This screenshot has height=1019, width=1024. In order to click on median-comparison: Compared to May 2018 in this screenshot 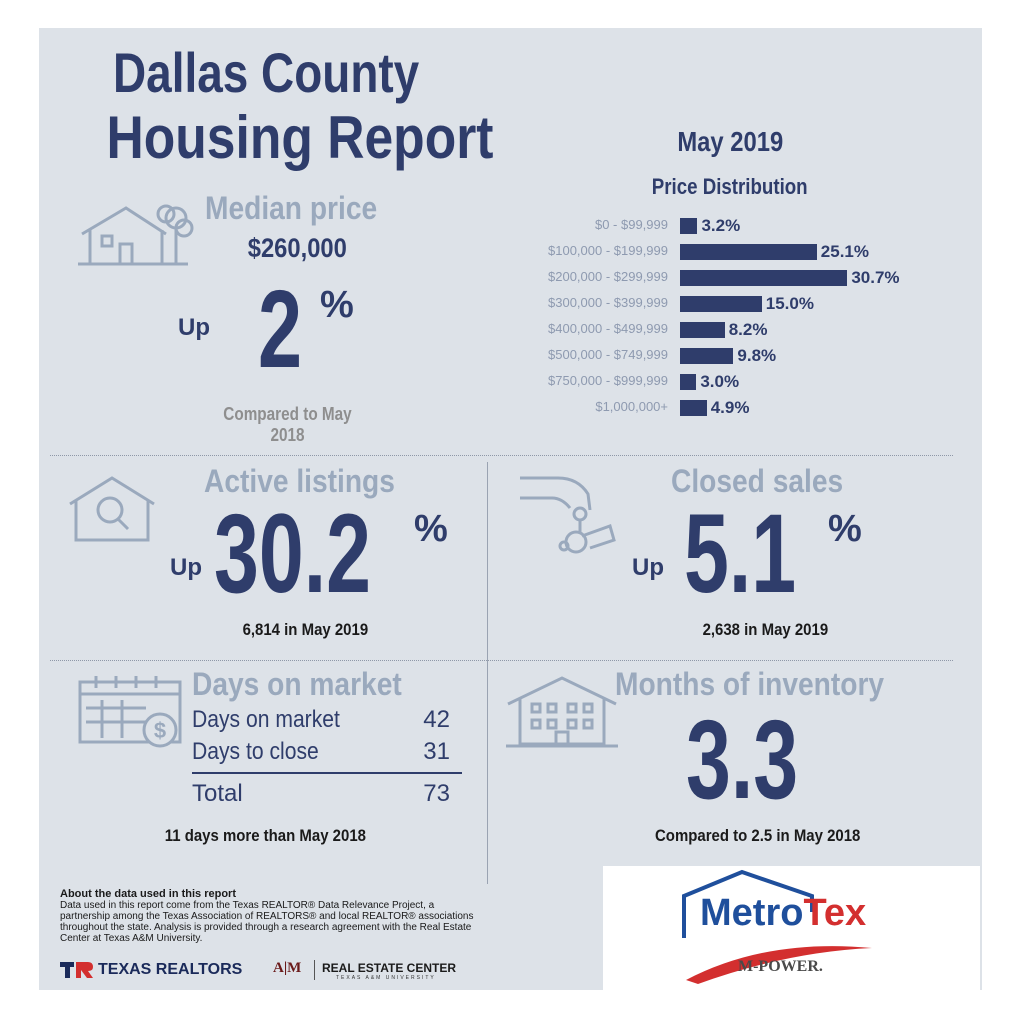, I will do `click(287, 424)`.